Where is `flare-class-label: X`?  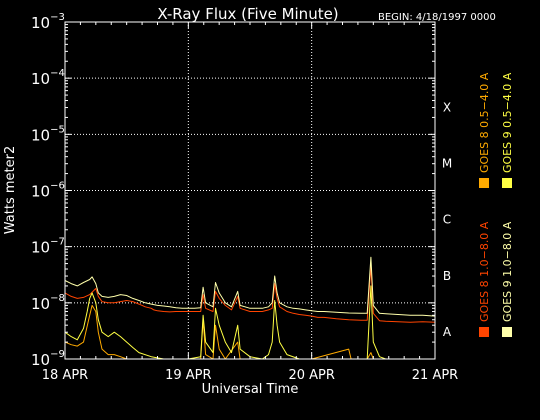 flare-class-label: X is located at coordinates (447, 107).